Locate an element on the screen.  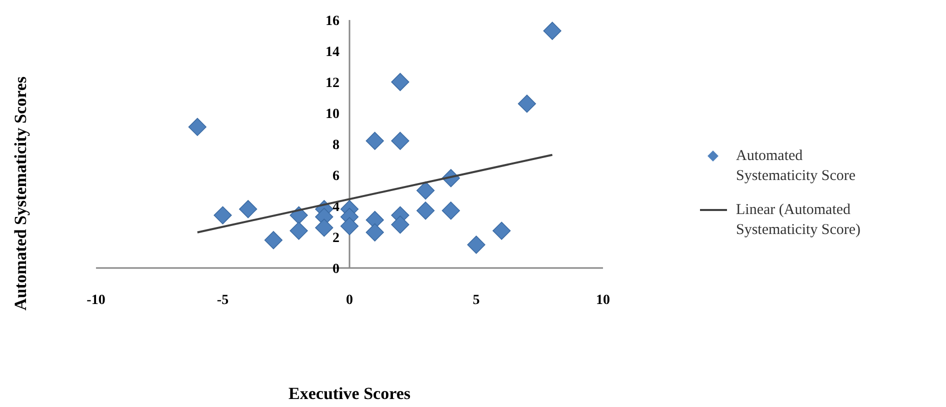
y-tick-label: 8 is located at coordinates (336, 145).